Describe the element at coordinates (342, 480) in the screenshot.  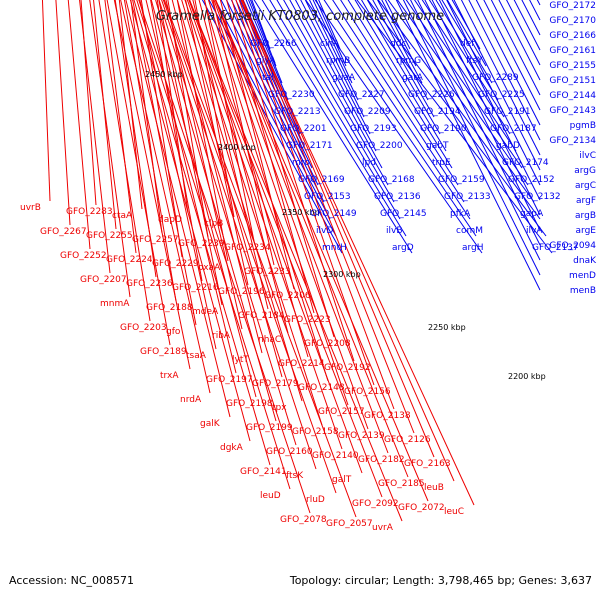
I see `reverse-gene-label: galT` at that location.